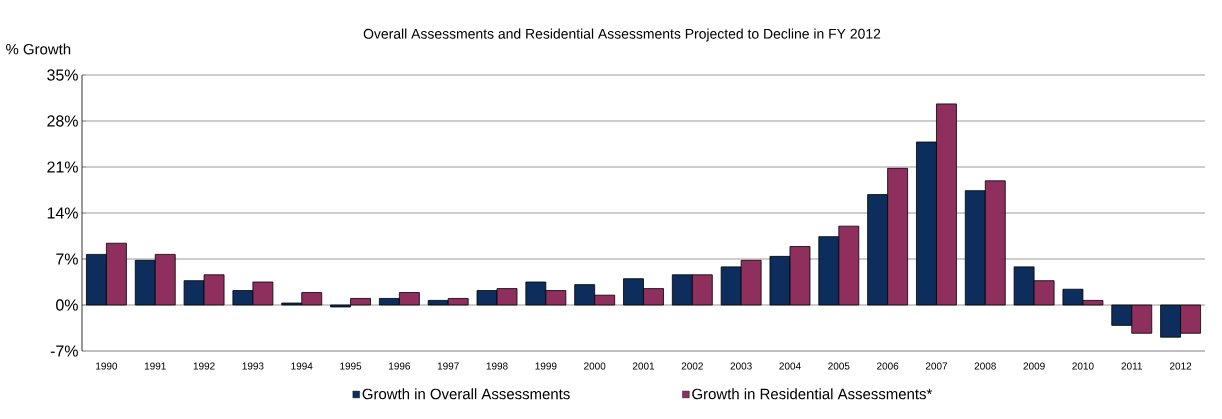 This screenshot has width=1222, height=419. Describe the element at coordinates (38, 49) in the screenshot. I see `y-axis-title: % Growth` at that location.